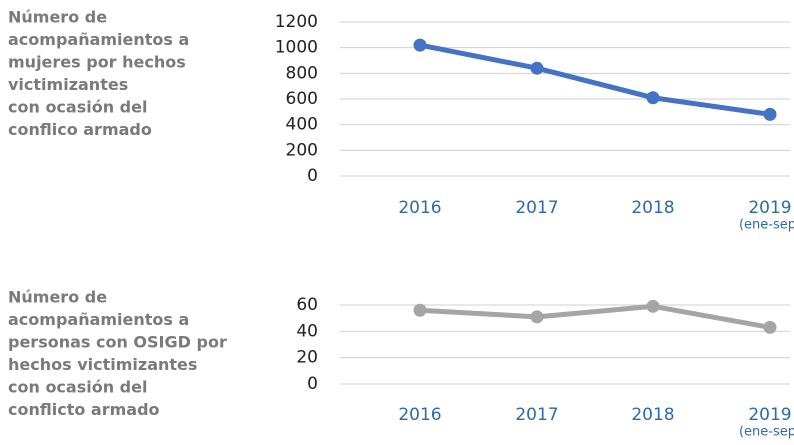 This screenshot has height=445, width=794. Describe the element at coordinates (80, 129) in the screenshot. I see `chart-title: conflico armado` at that location.